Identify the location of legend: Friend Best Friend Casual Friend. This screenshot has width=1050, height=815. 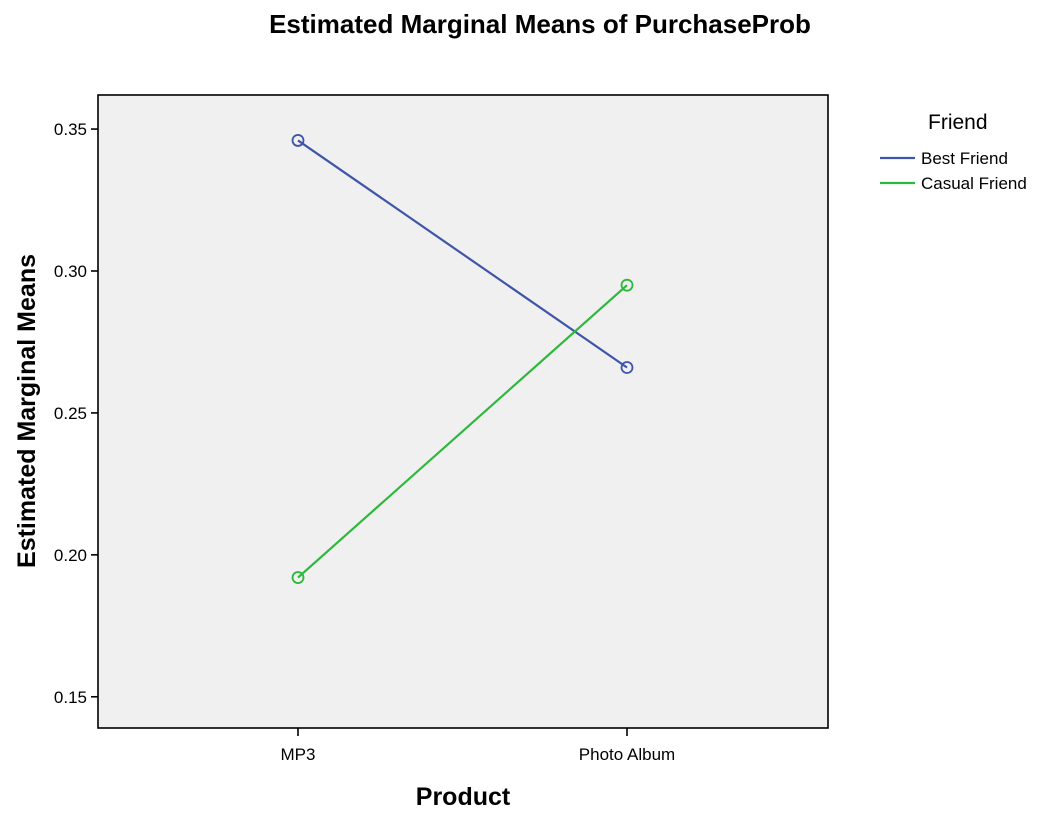
(953, 152).